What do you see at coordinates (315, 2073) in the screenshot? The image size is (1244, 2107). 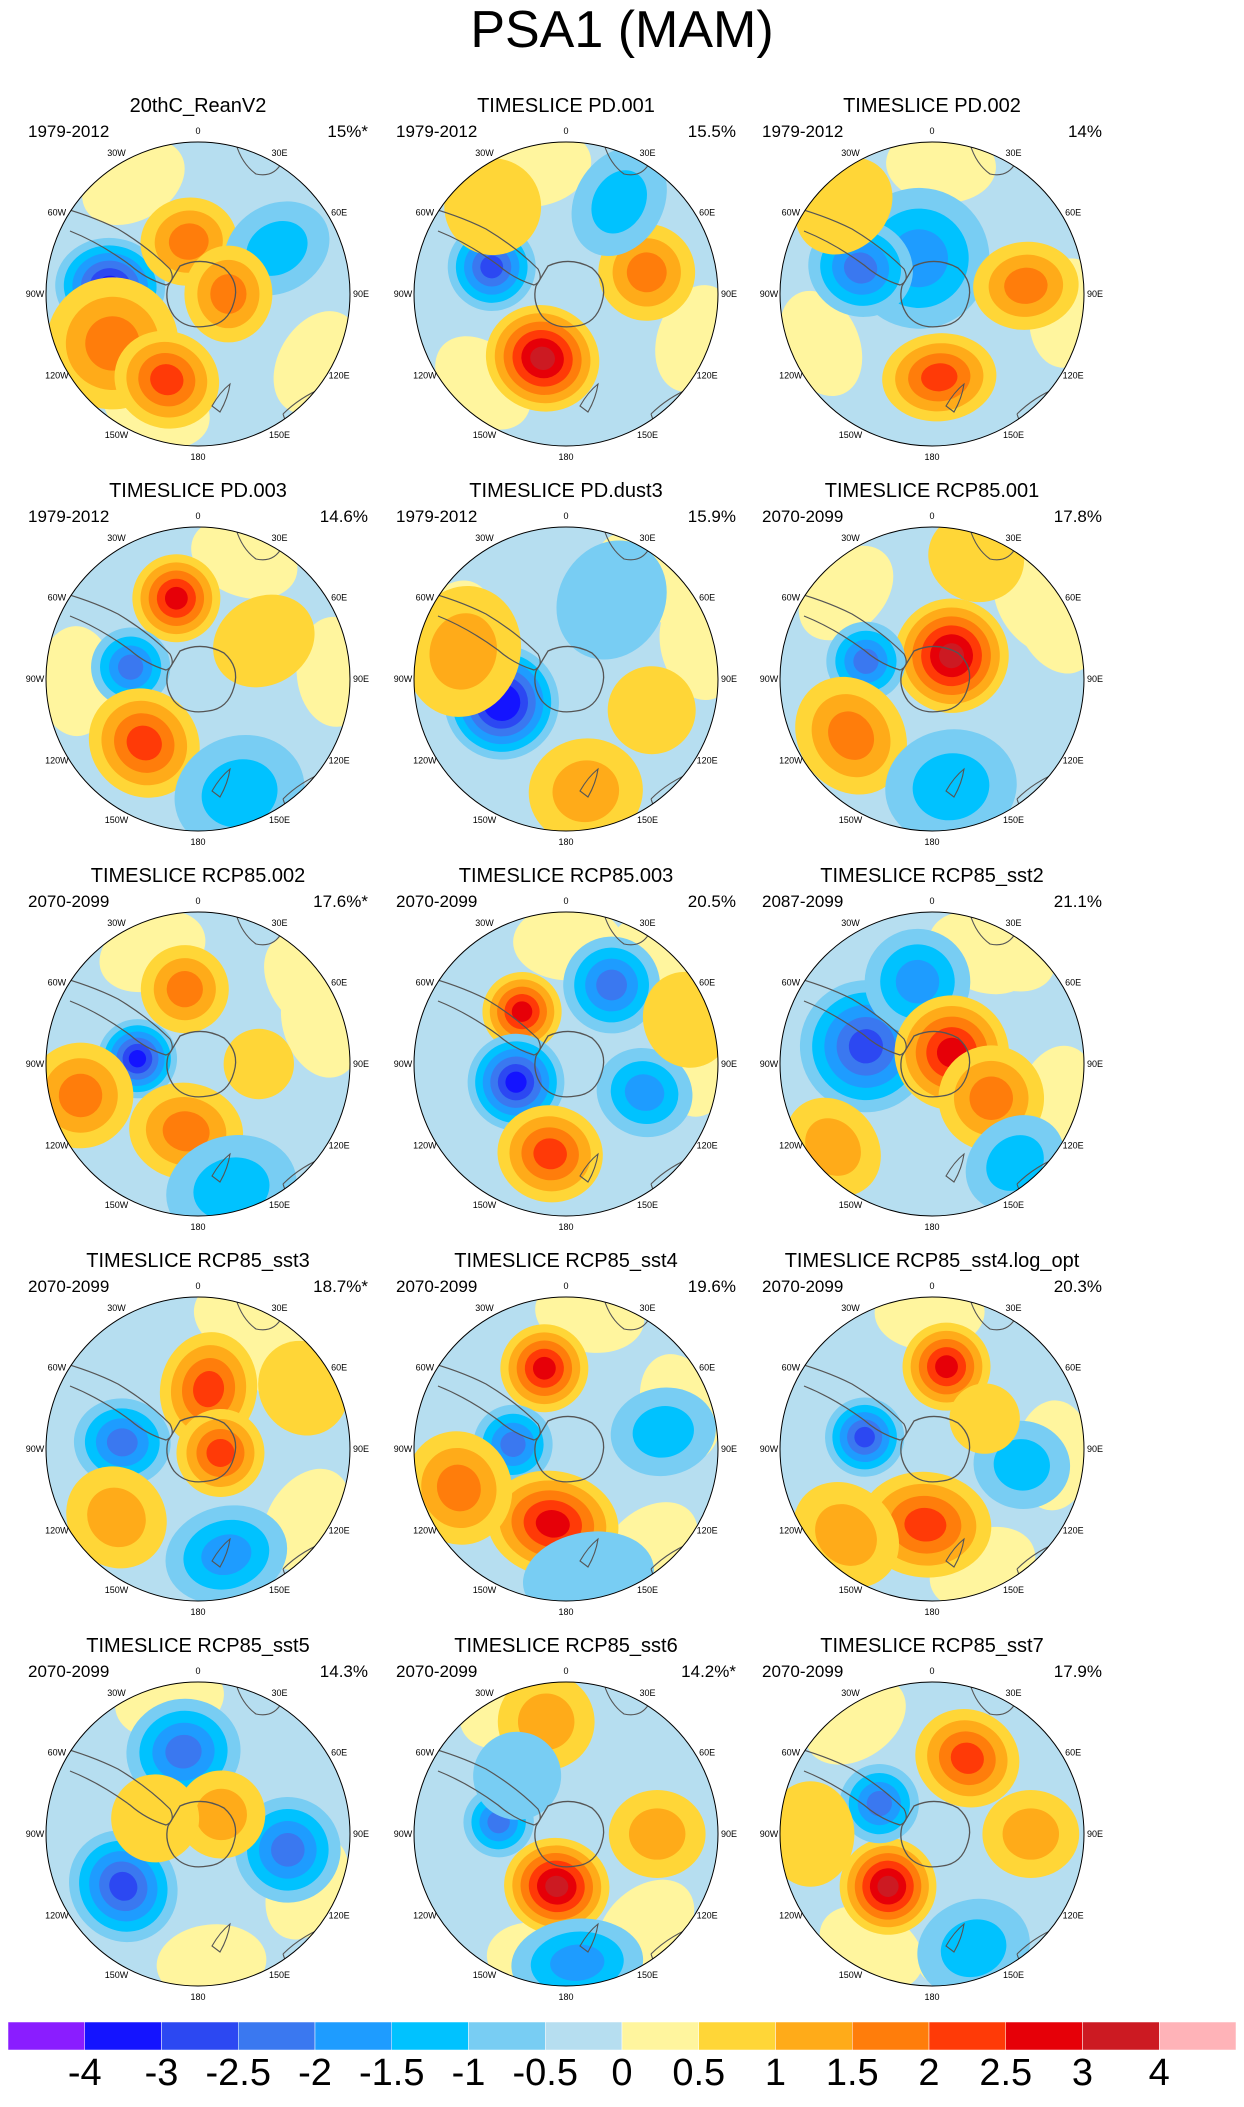 I see `colorbar-tick-label: -2` at bounding box center [315, 2073].